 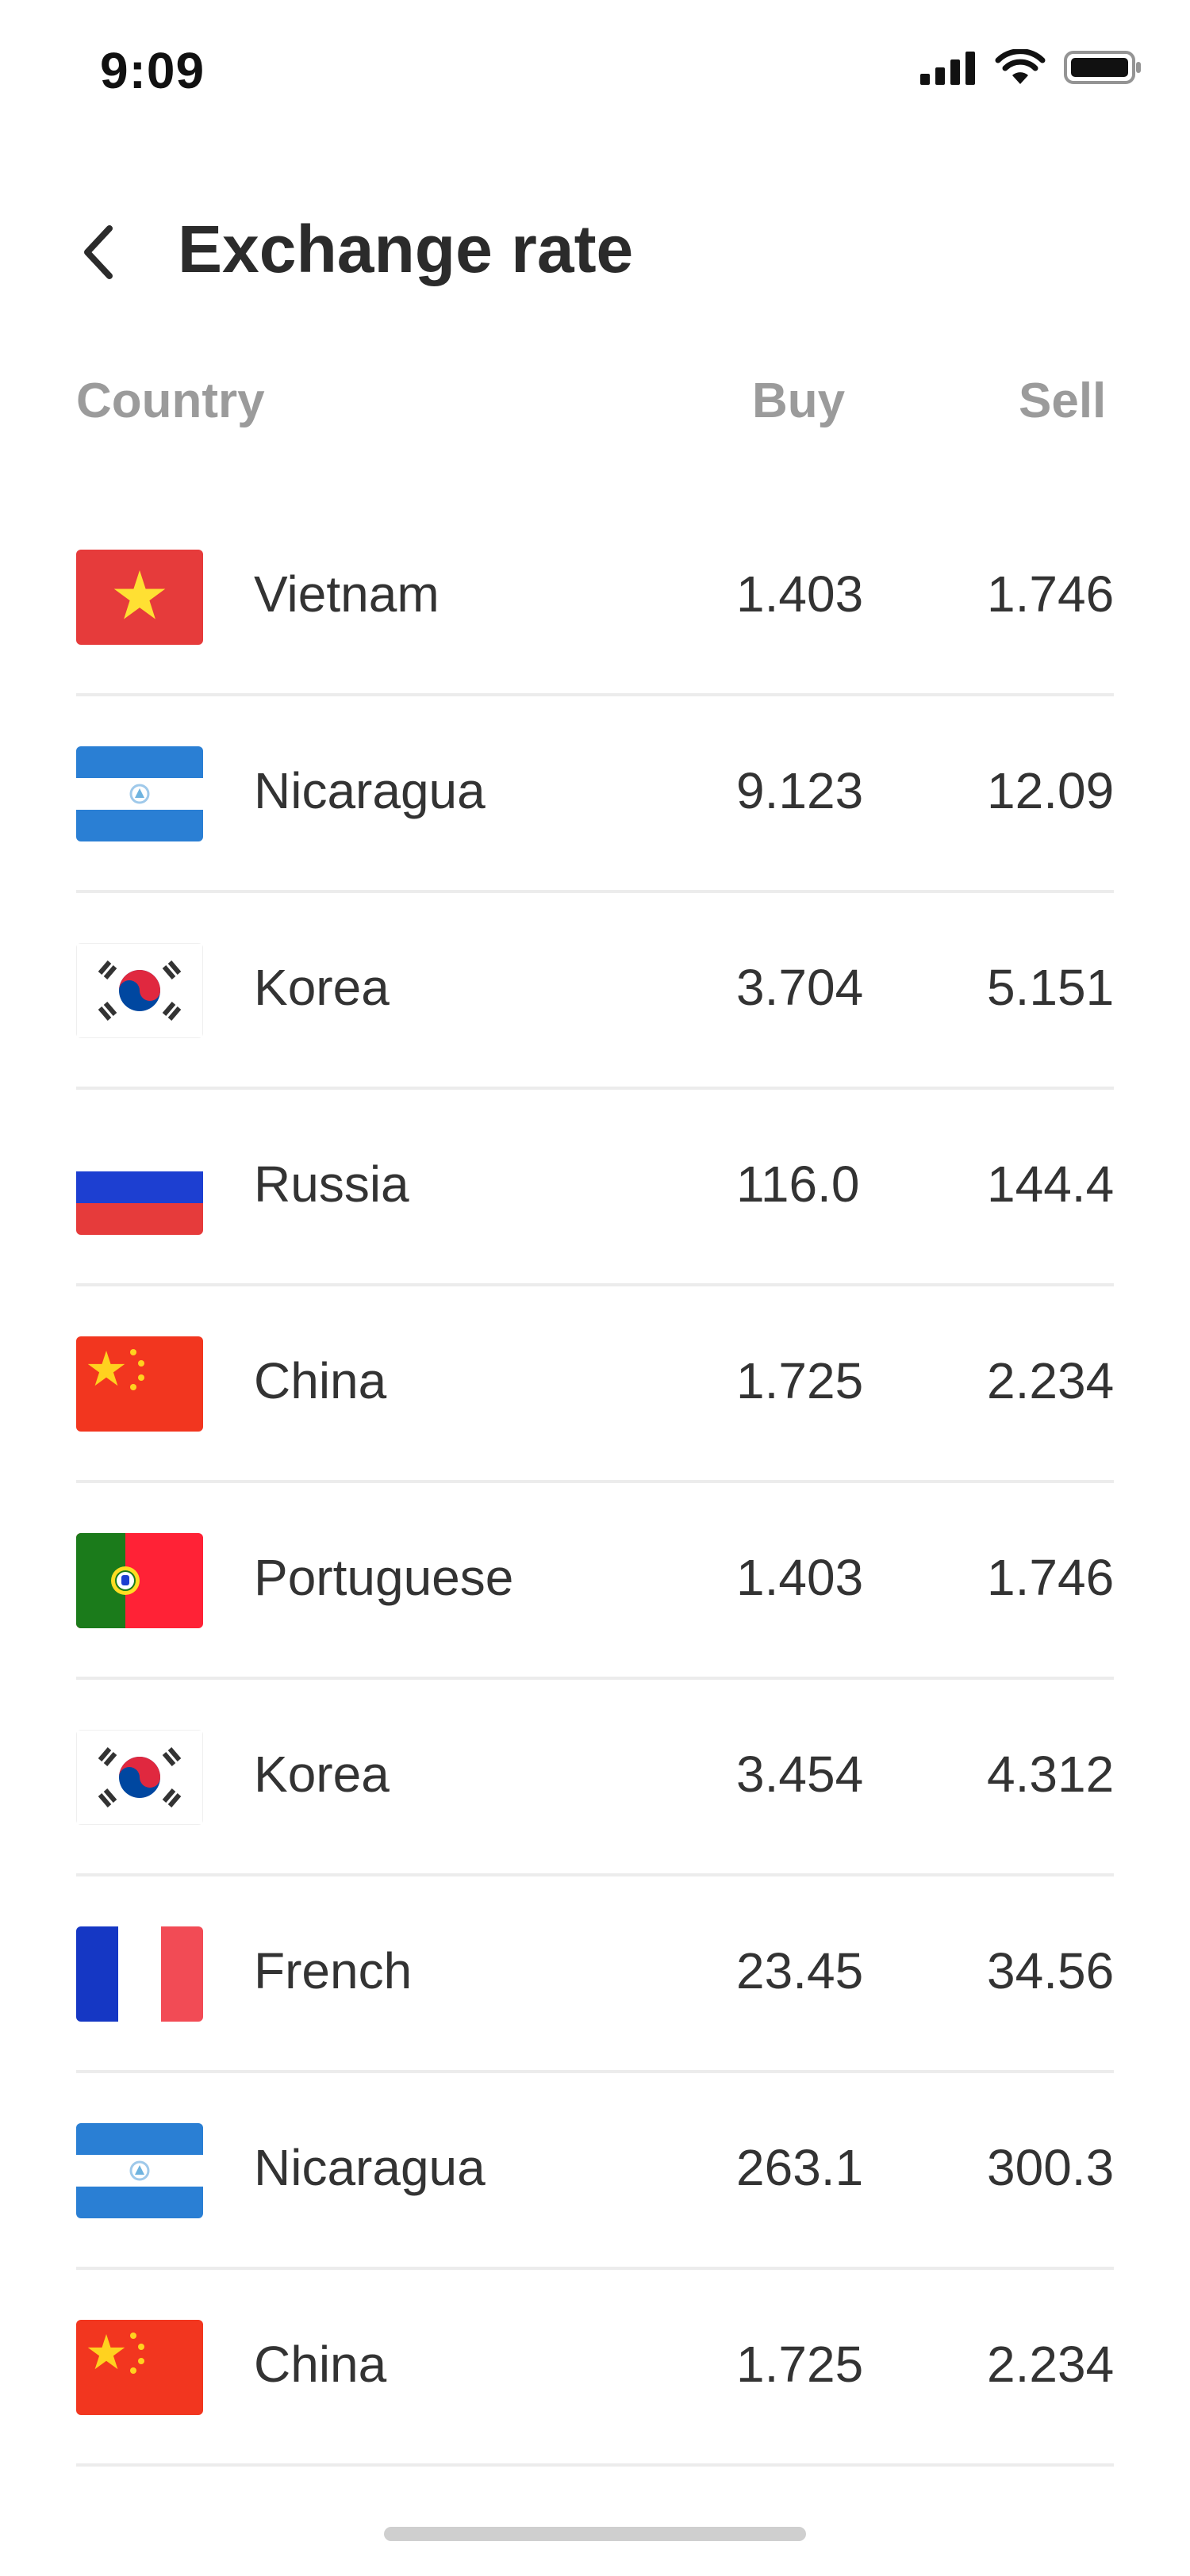 I want to click on status-time: 9:09, so click(x=152, y=71).